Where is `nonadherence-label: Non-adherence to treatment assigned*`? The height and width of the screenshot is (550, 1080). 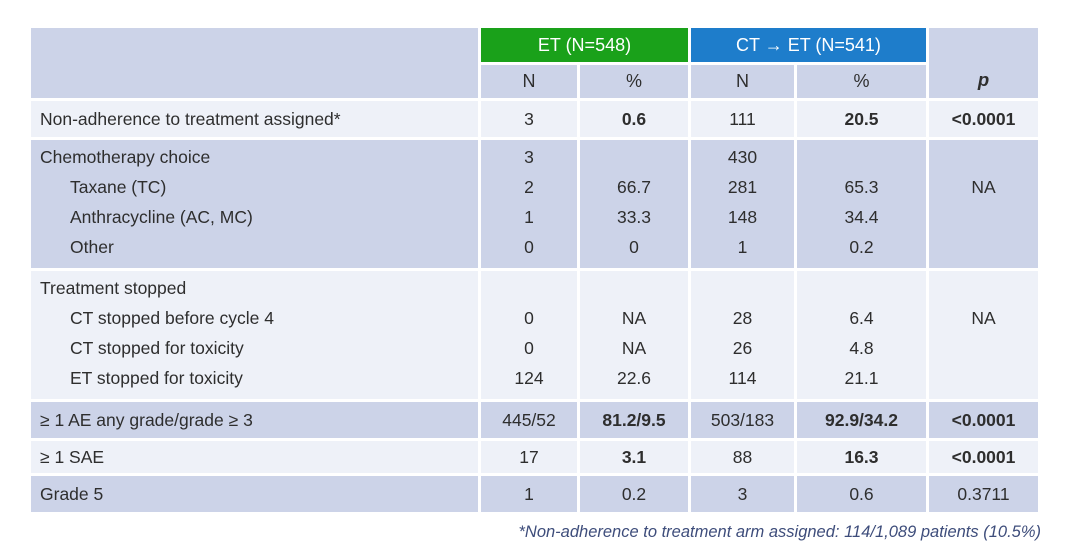
nonadherence-label: Non-adherence to treatment assigned* is located at coordinates (254, 119).